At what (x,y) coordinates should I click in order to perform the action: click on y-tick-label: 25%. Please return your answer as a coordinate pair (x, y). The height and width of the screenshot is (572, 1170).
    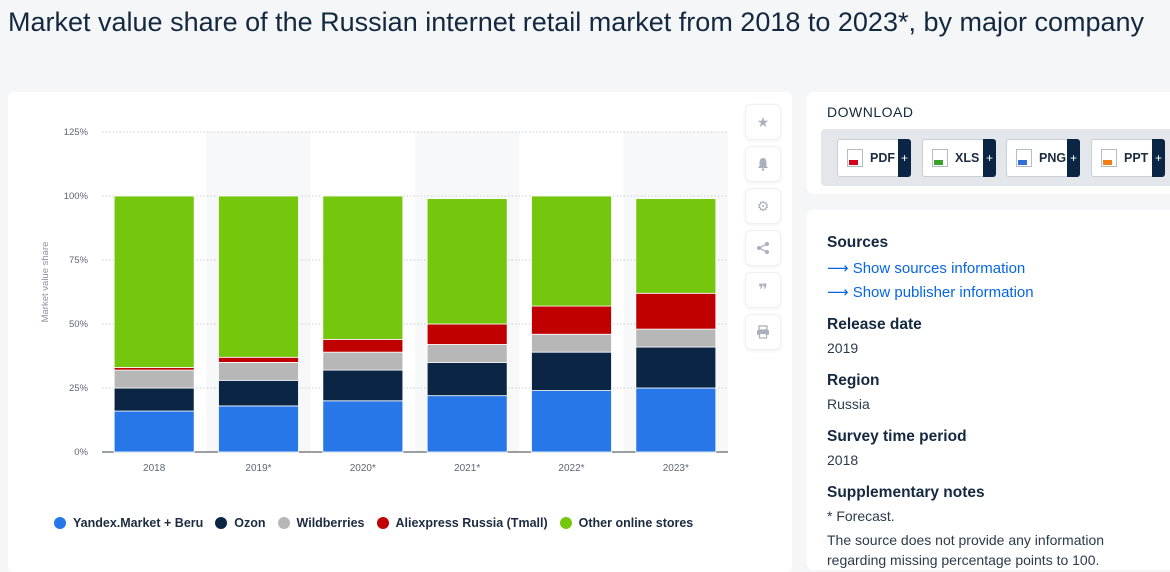
    Looking at the image, I should click on (79, 388).